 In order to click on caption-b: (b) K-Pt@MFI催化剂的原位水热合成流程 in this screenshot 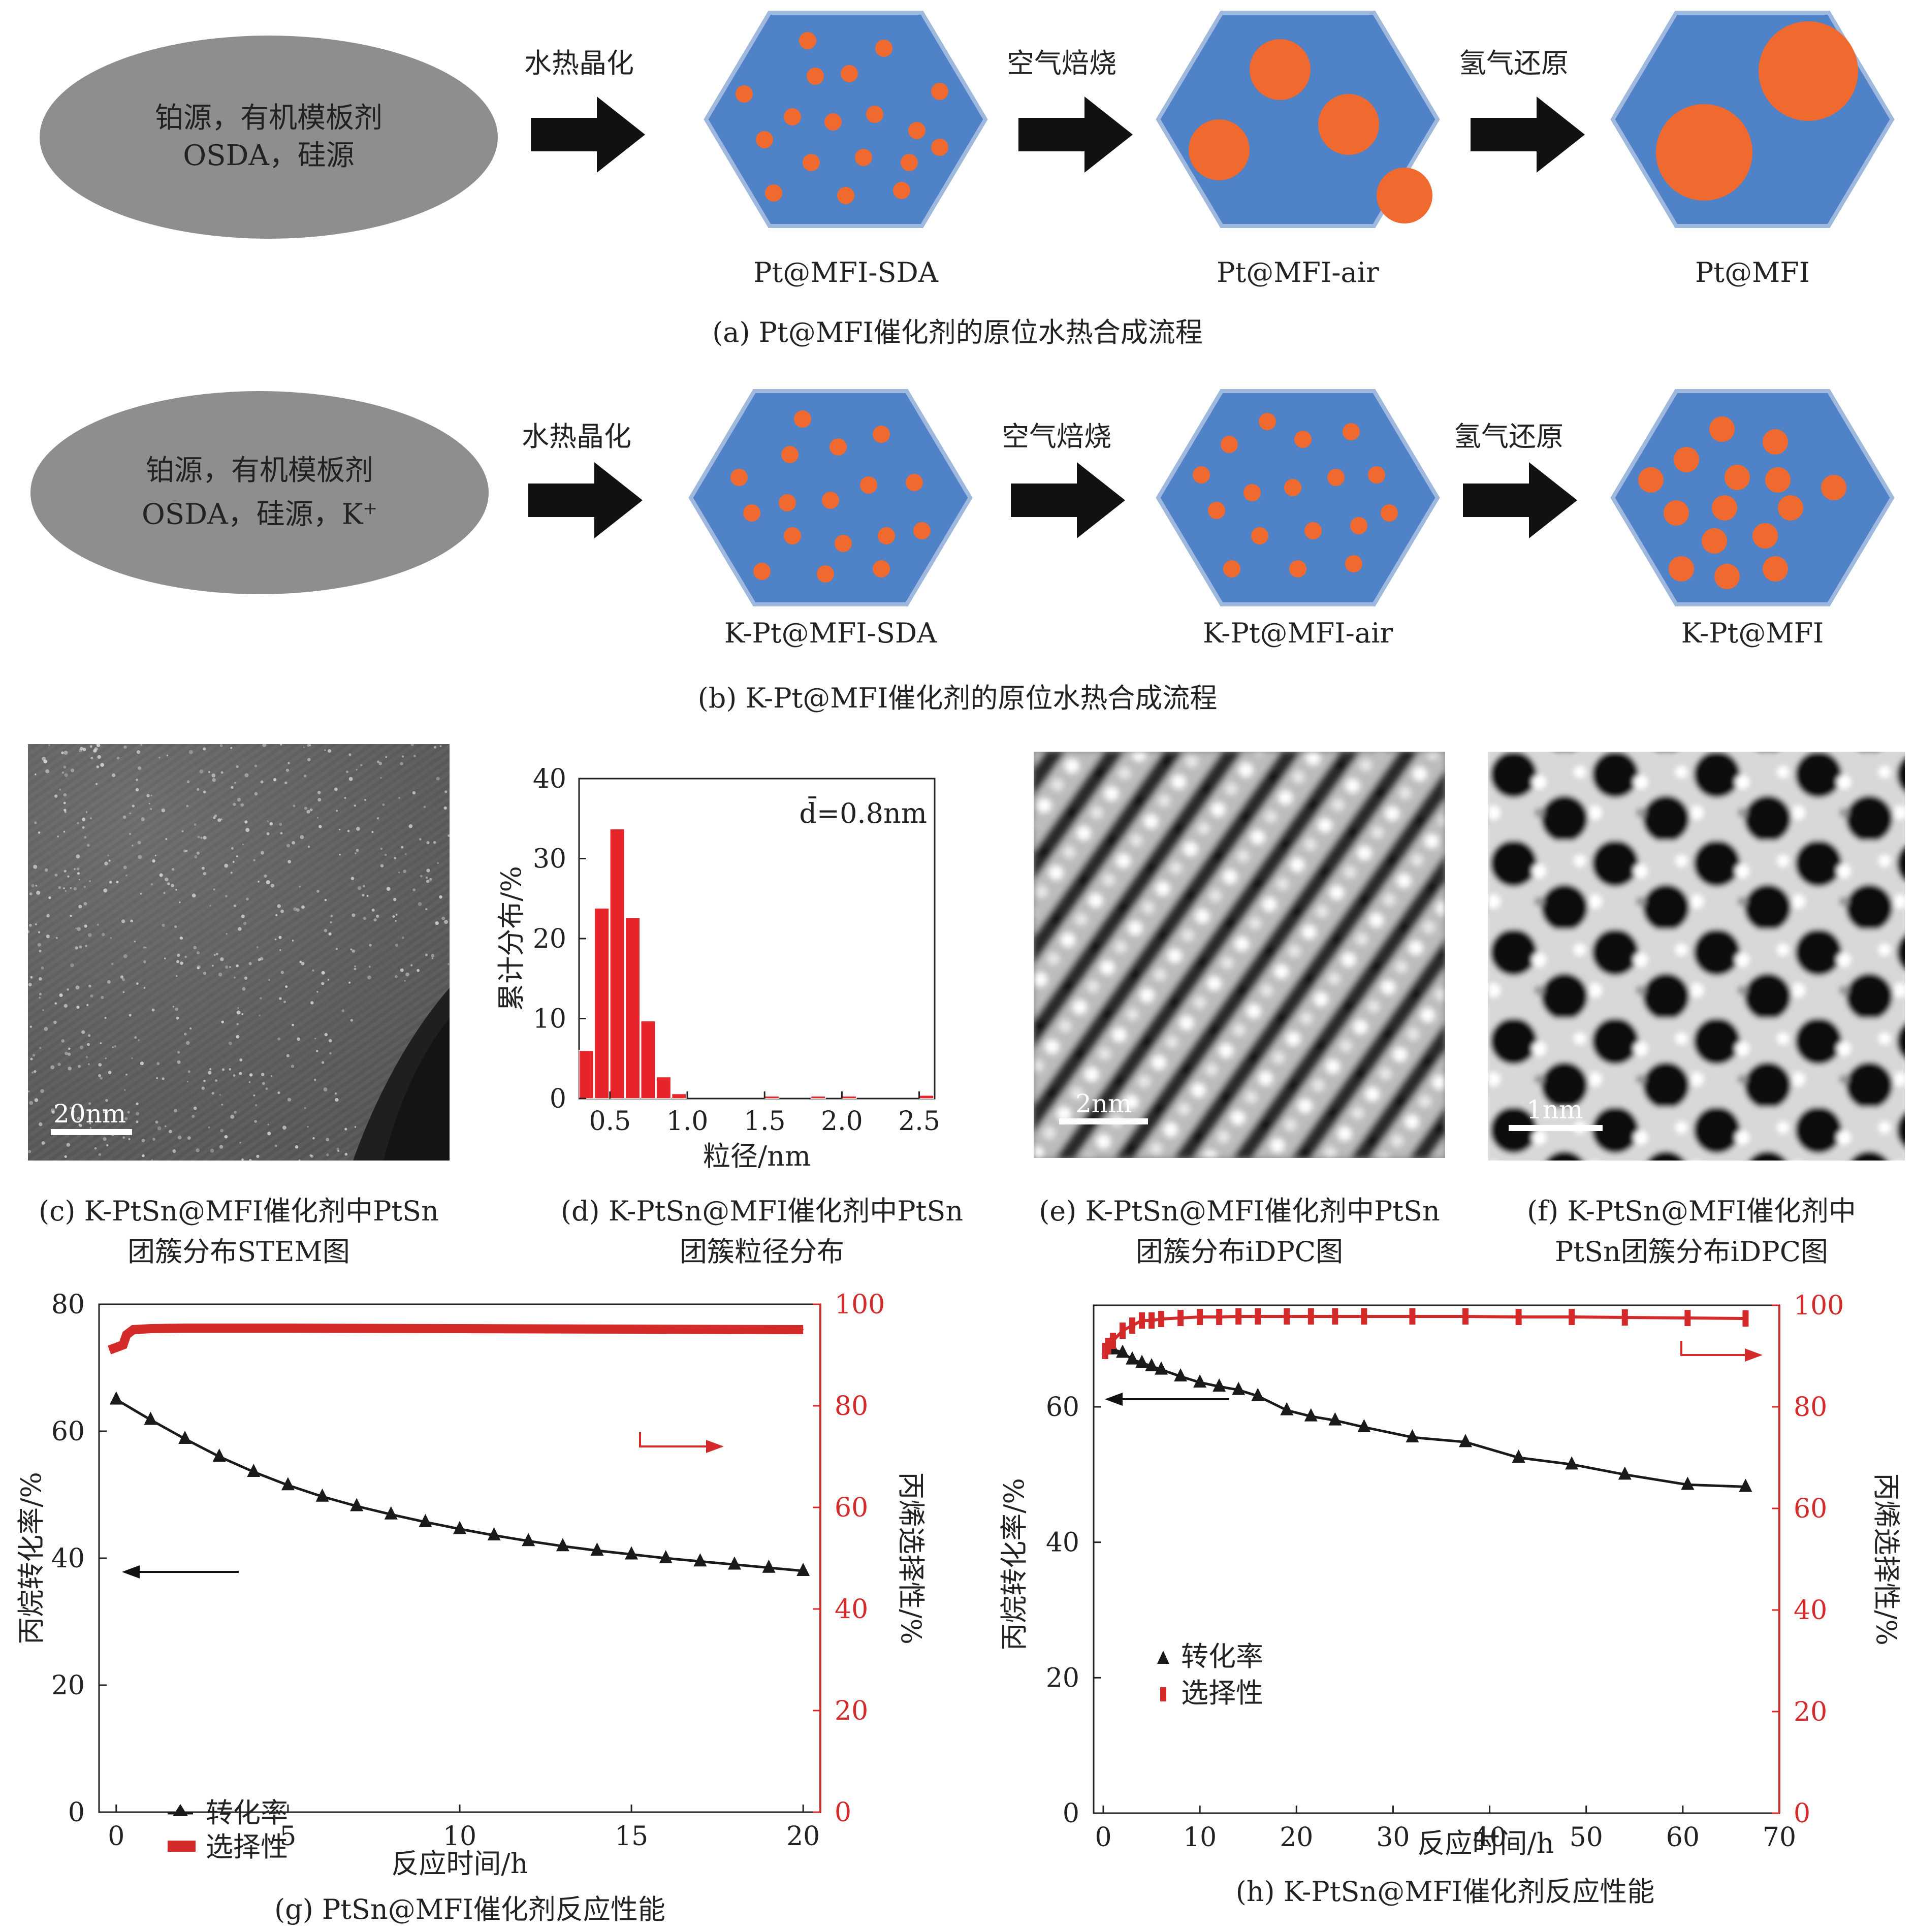, I will do `click(958, 698)`.